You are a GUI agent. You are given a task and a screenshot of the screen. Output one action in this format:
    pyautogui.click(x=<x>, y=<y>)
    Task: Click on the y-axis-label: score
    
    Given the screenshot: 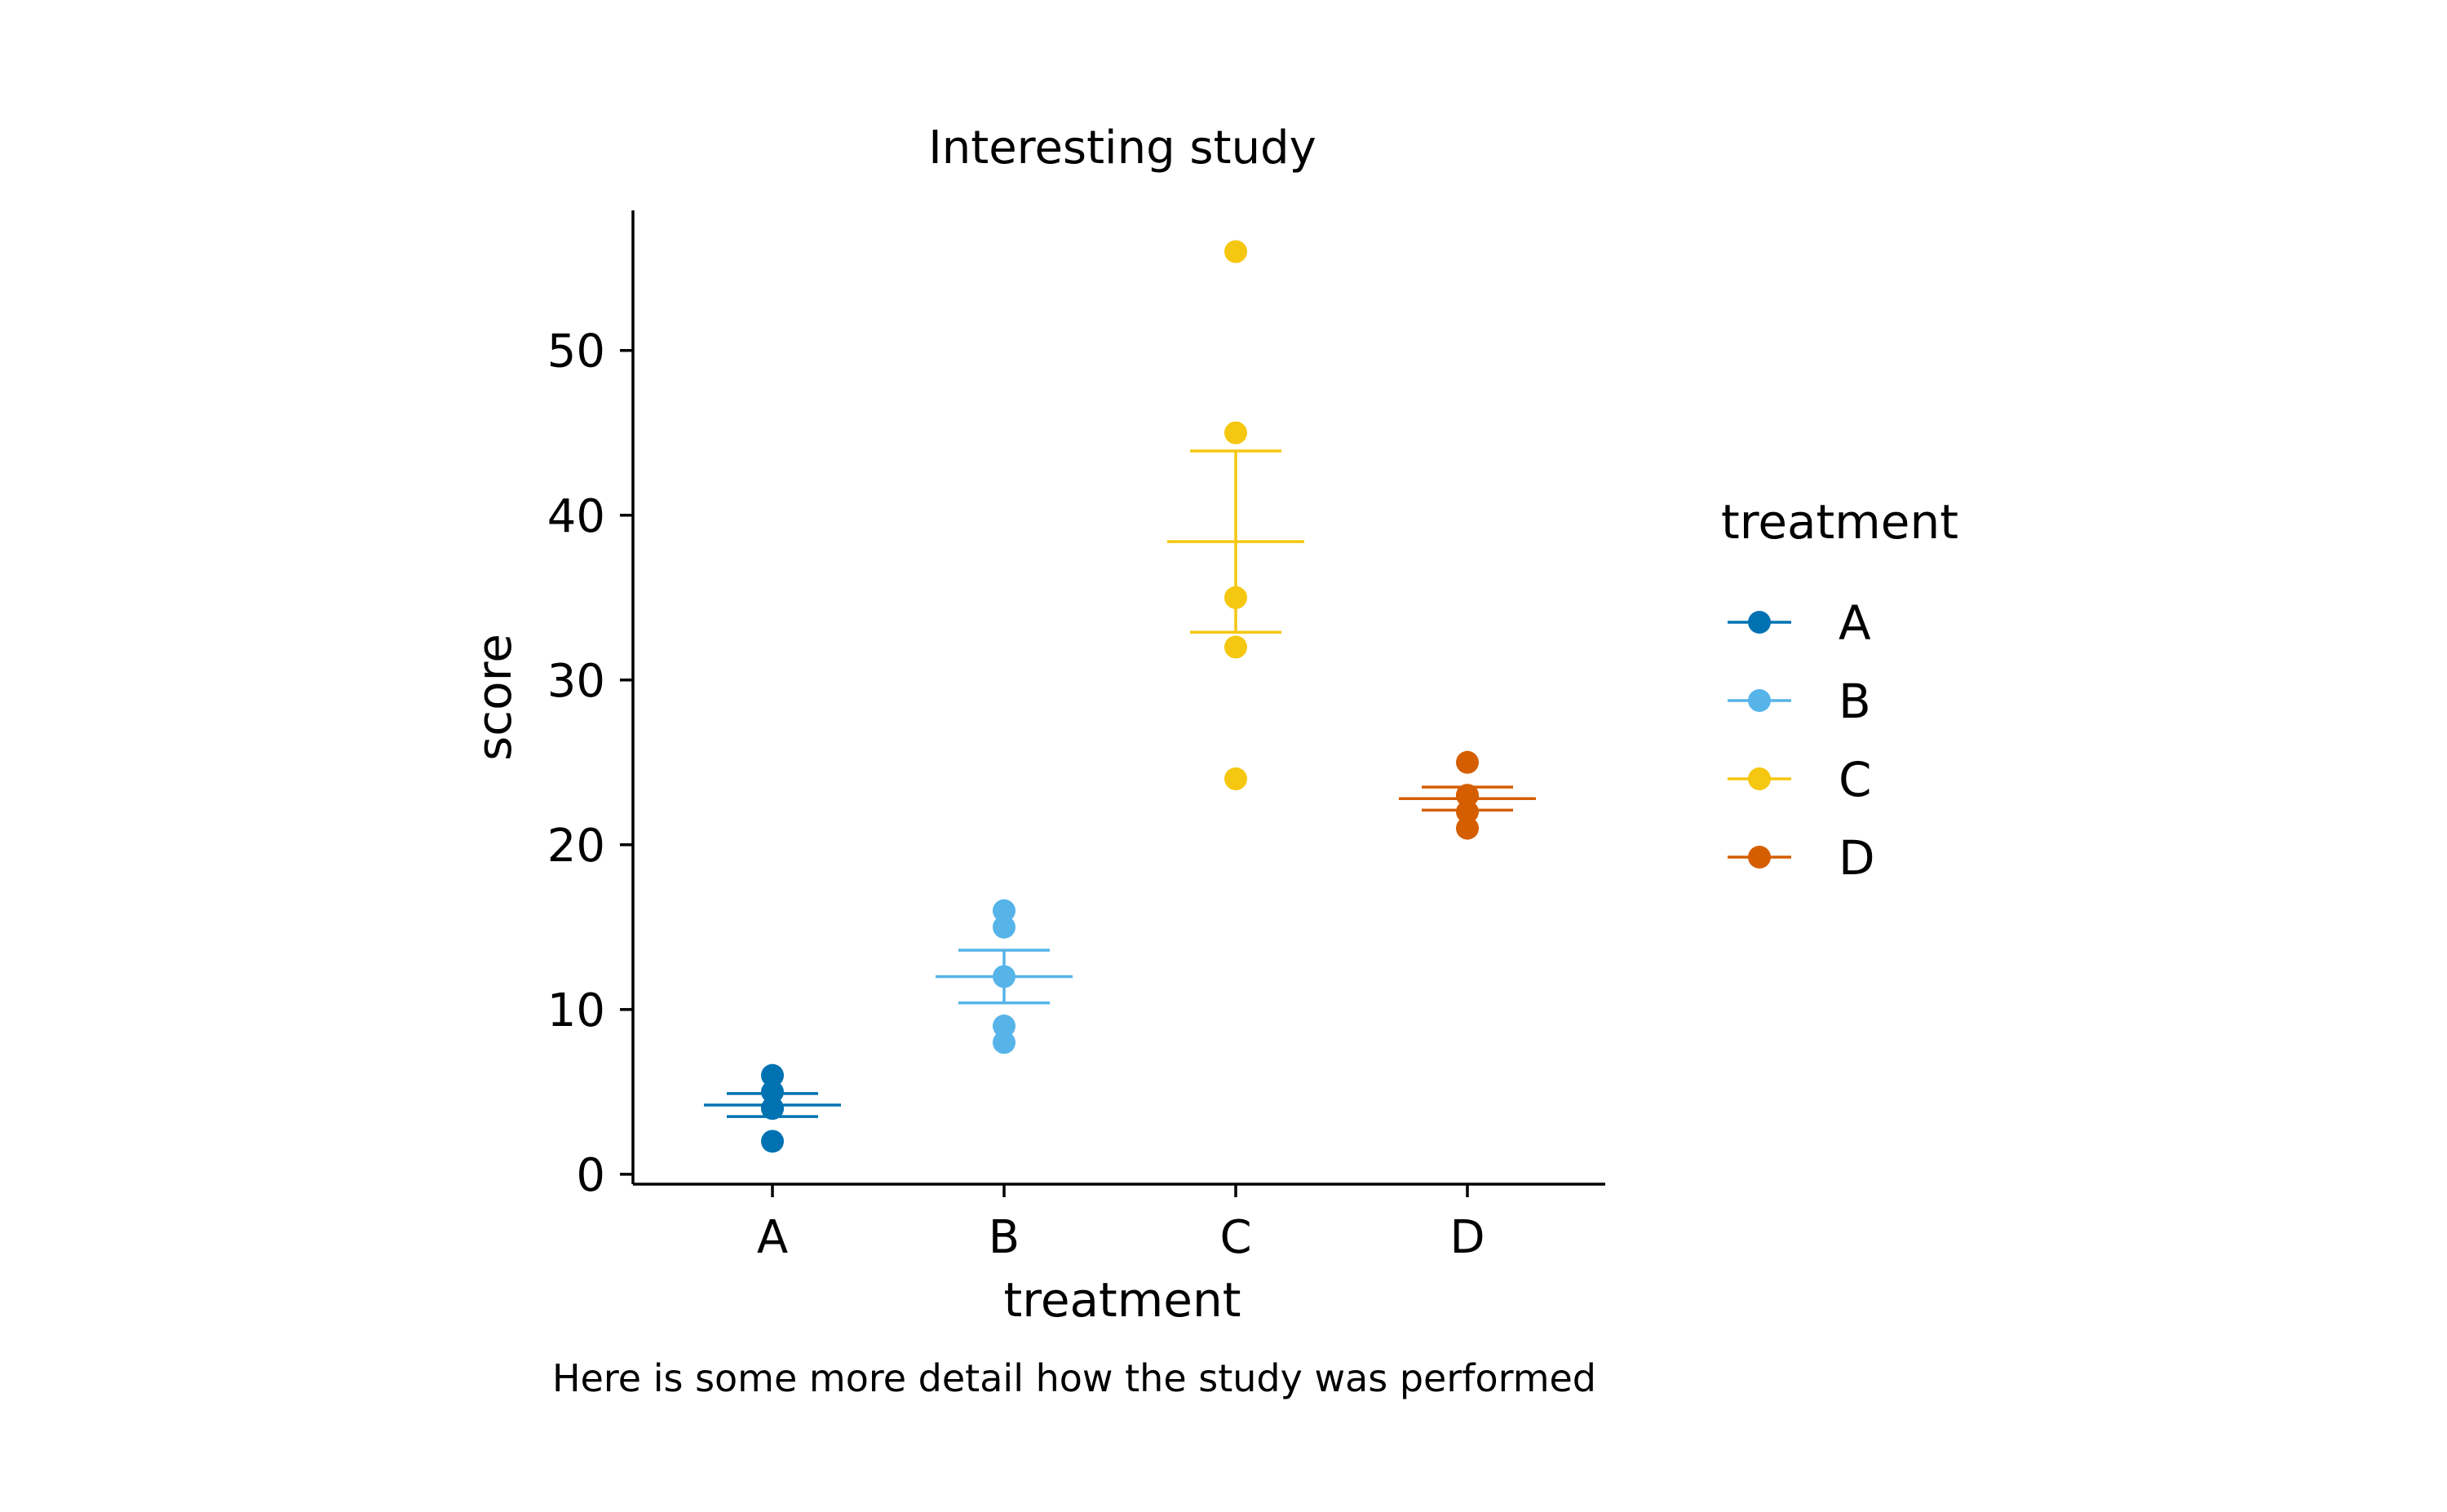 What is the action you would take?
    pyautogui.click(x=494, y=697)
    